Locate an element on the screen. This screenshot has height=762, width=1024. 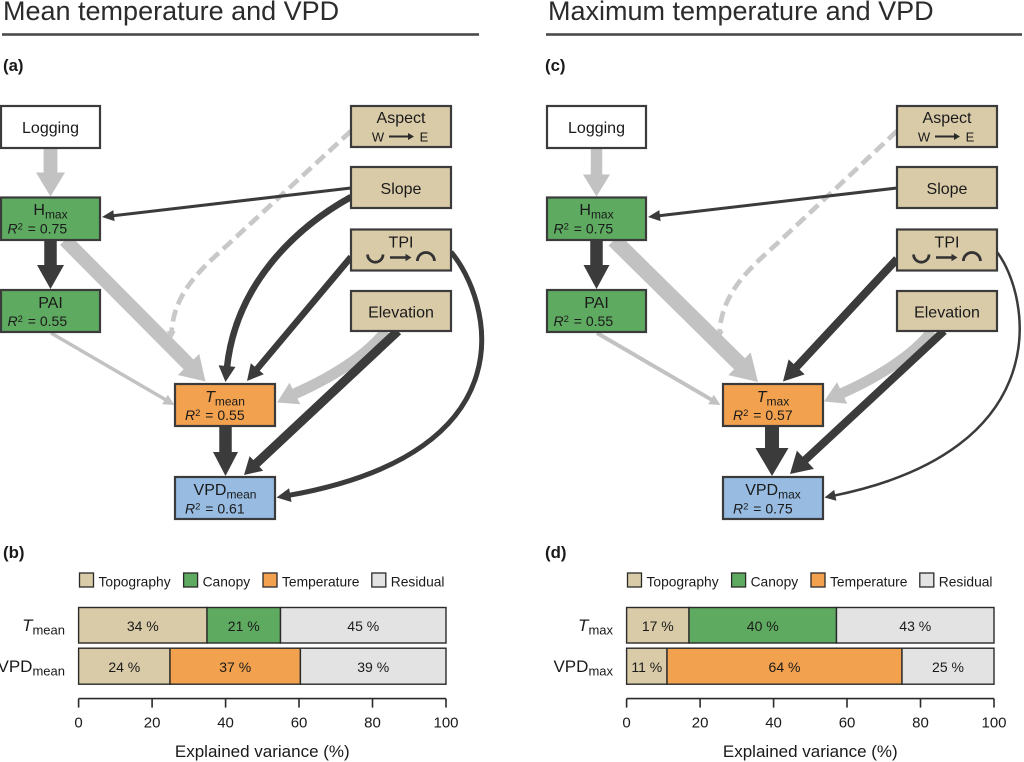
svg-text: R2 = 0.57 is located at coordinates (763, 415).